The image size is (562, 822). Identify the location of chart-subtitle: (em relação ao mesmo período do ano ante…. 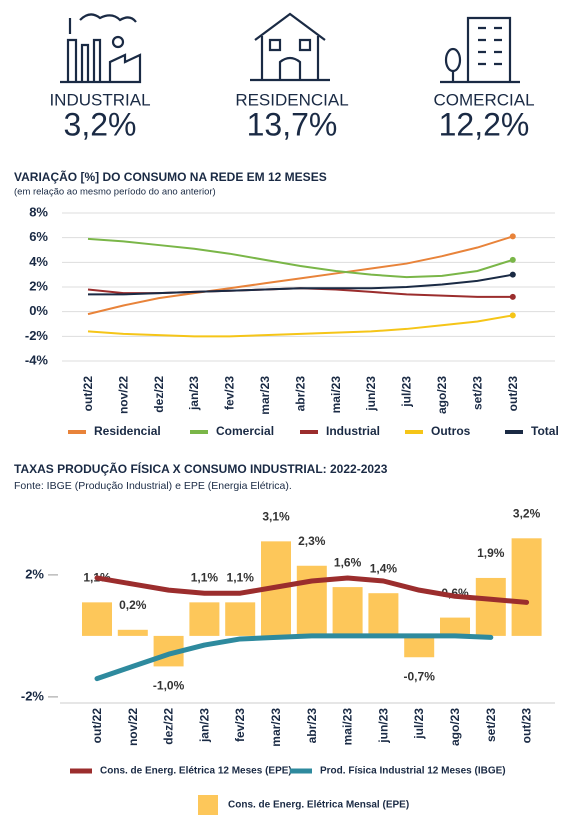
(115, 192).